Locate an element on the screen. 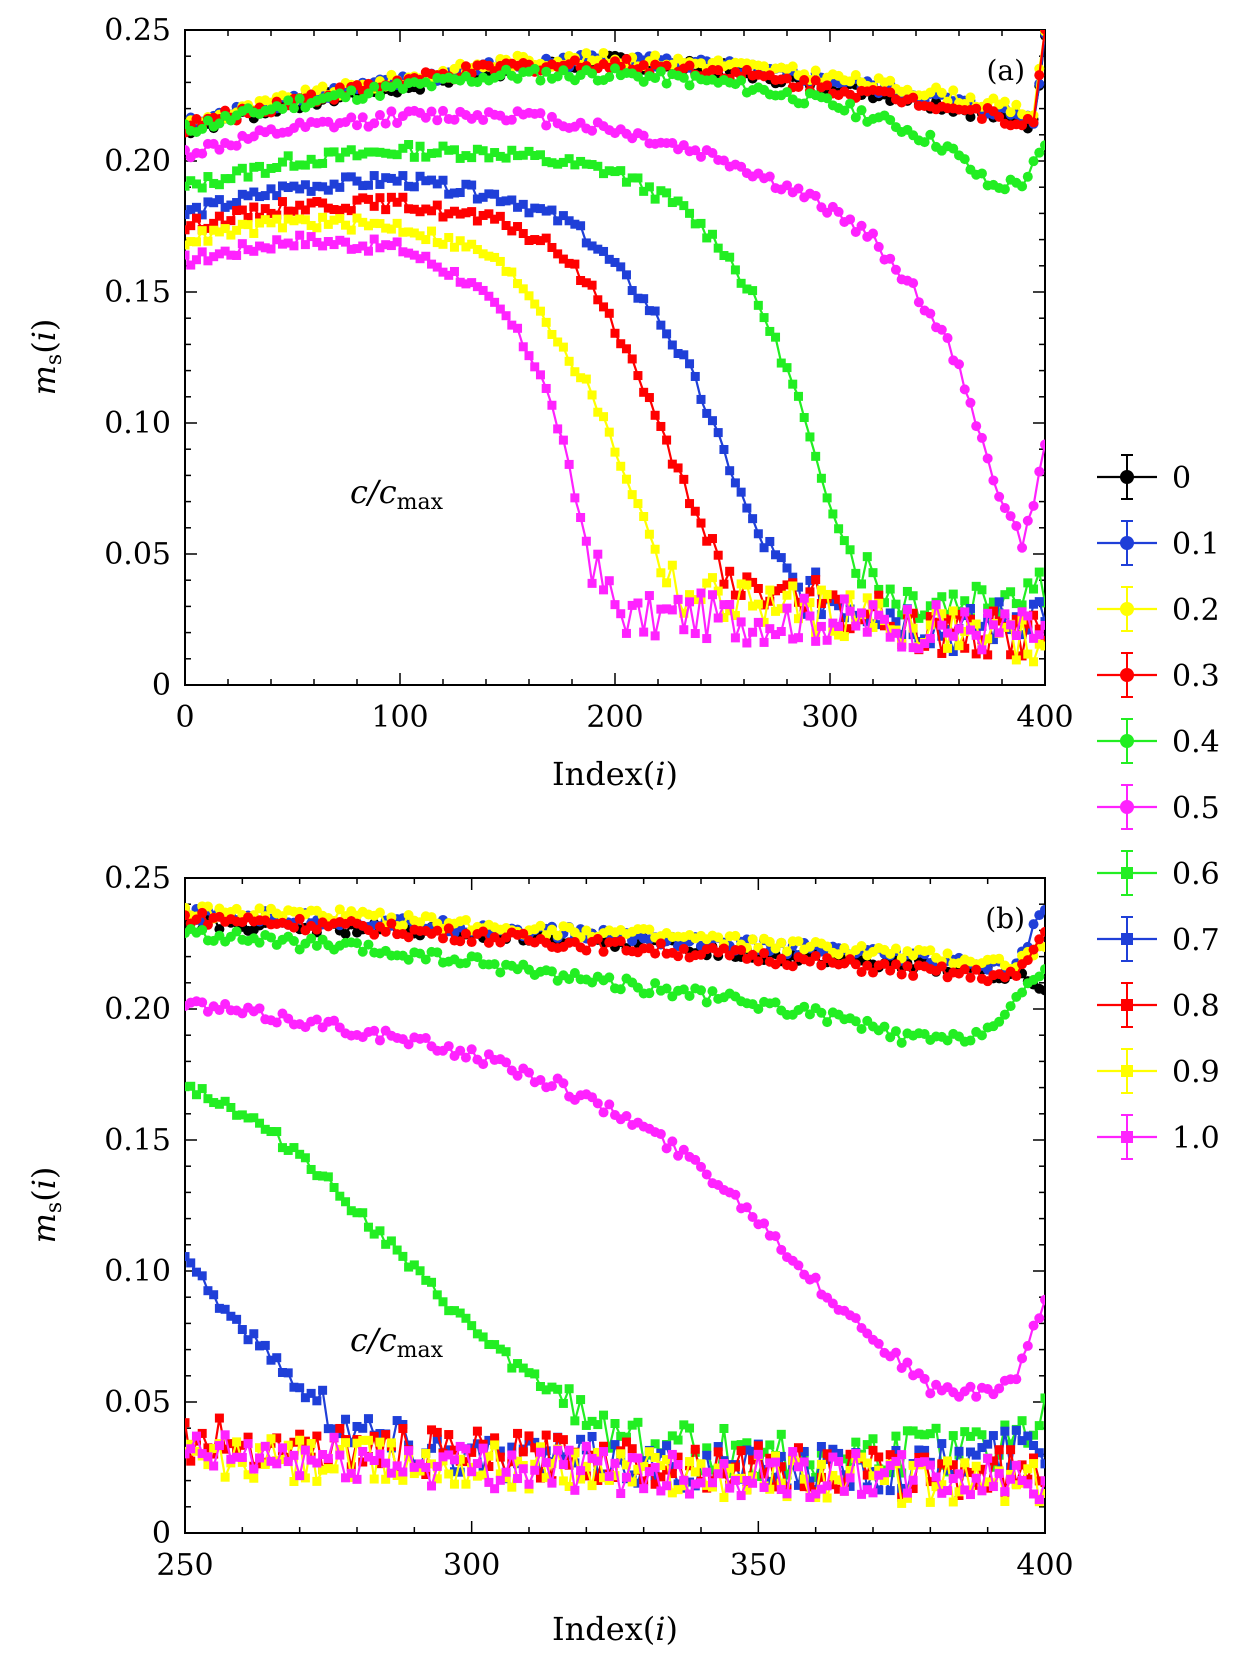 The width and height of the screenshot is (1260, 1669). legend-entry: 0.6 is located at coordinates (1158, 873).